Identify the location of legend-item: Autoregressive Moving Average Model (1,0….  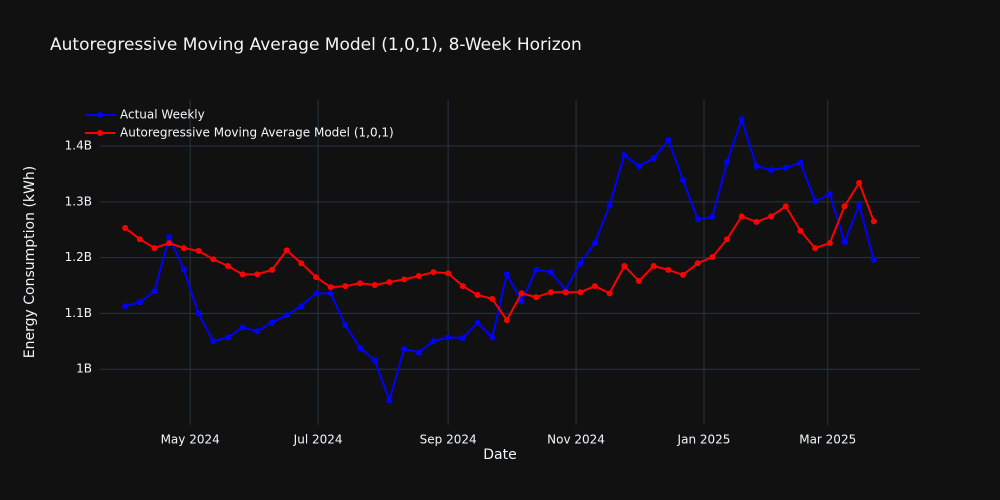
(239, 133).